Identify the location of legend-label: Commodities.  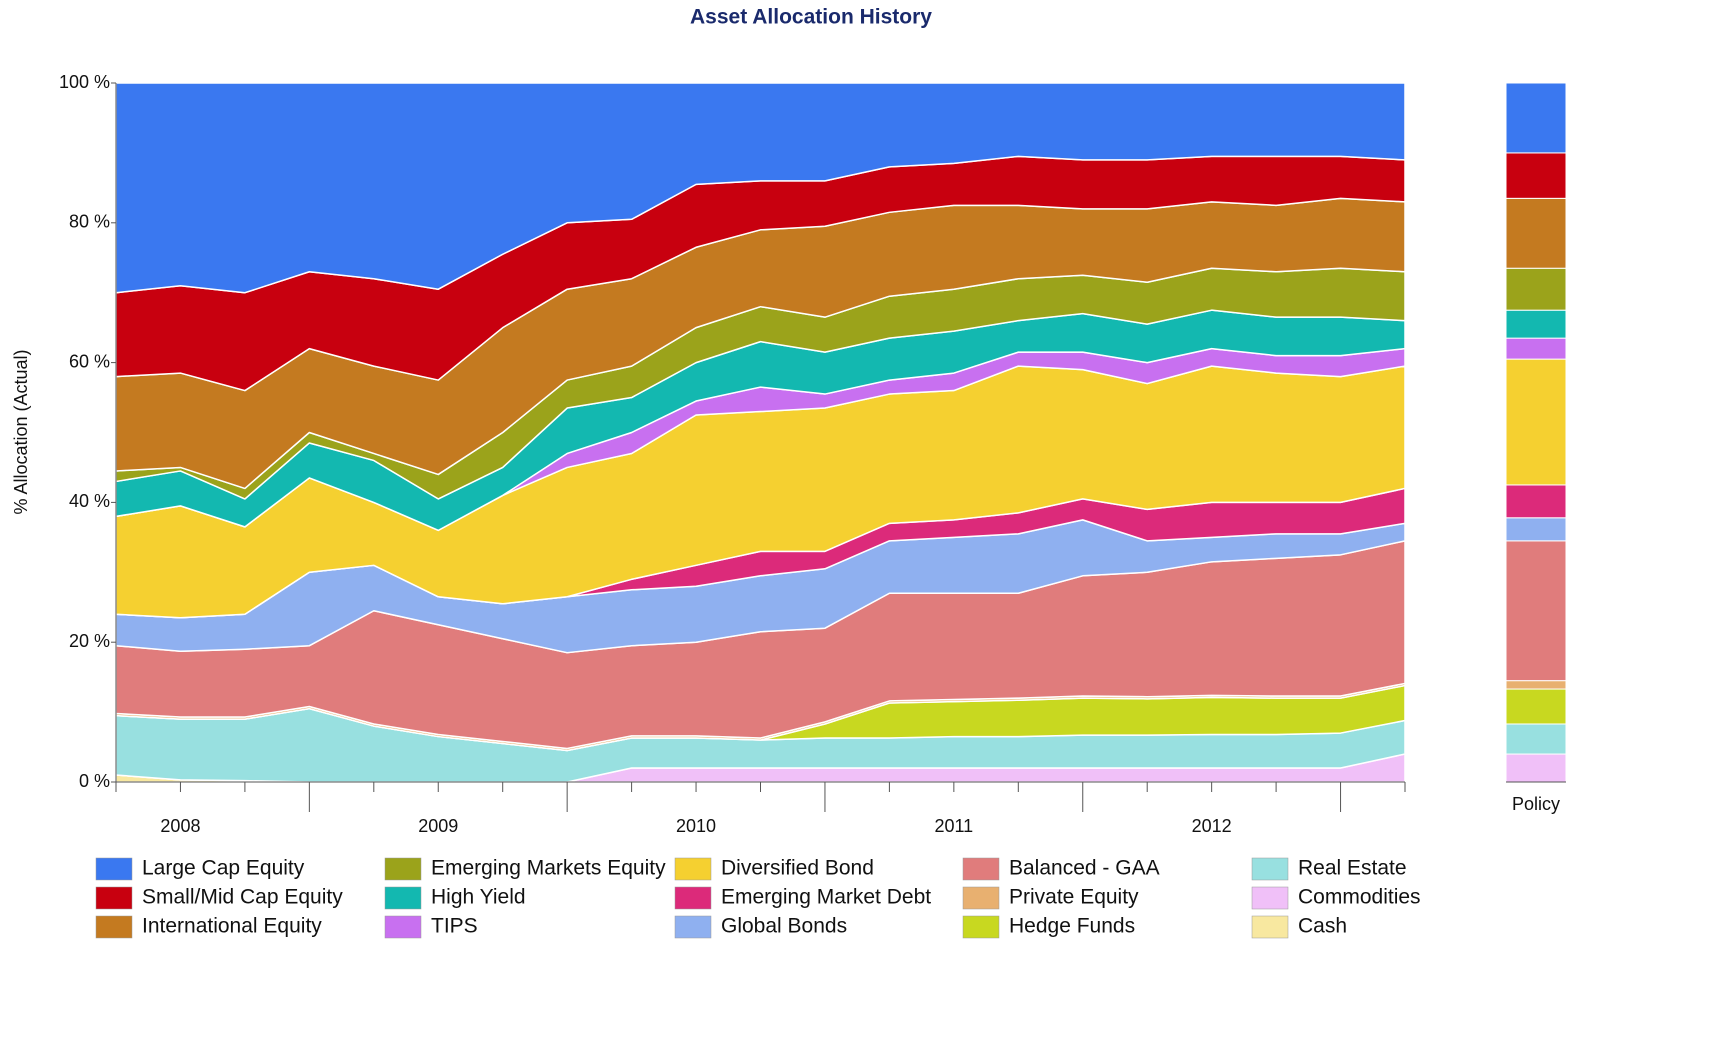
(1359, 897).